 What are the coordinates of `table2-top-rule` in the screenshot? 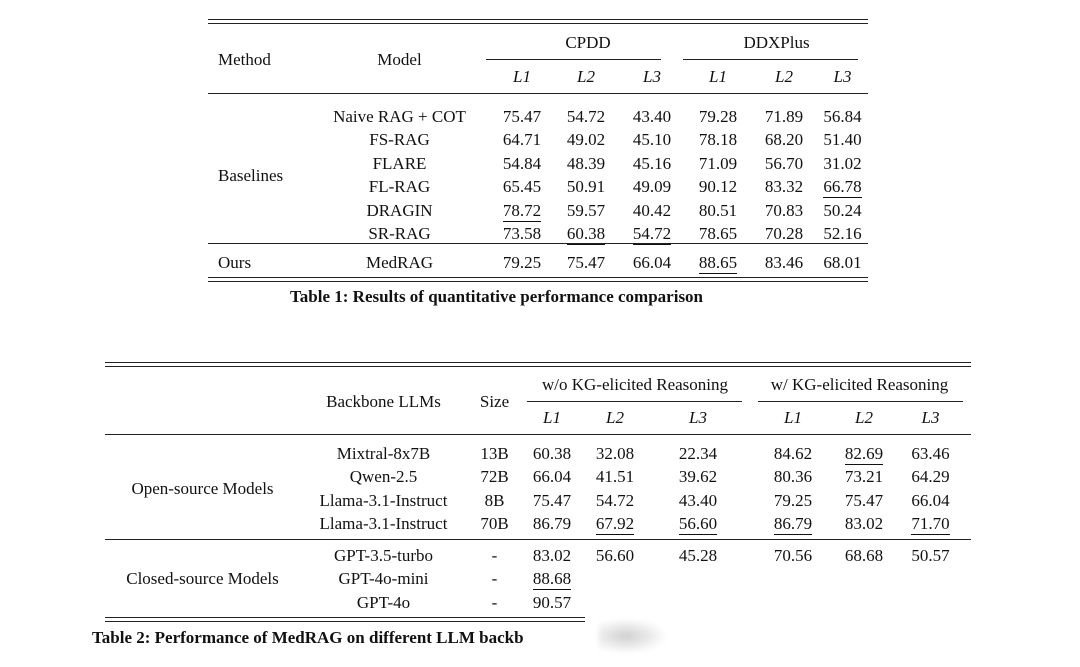 It's located at (538, 362).